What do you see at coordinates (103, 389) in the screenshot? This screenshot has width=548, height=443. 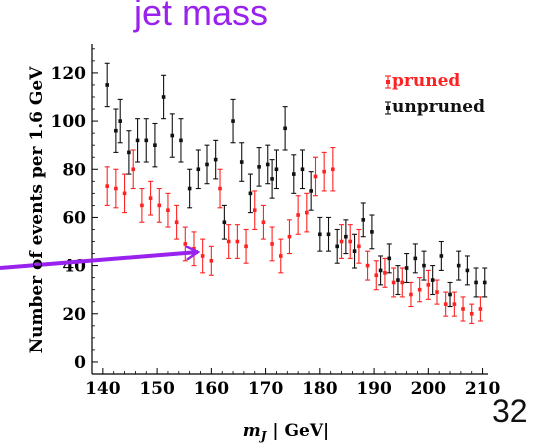 I see `x-tick-label: 140` at bounding box center [103, 389].